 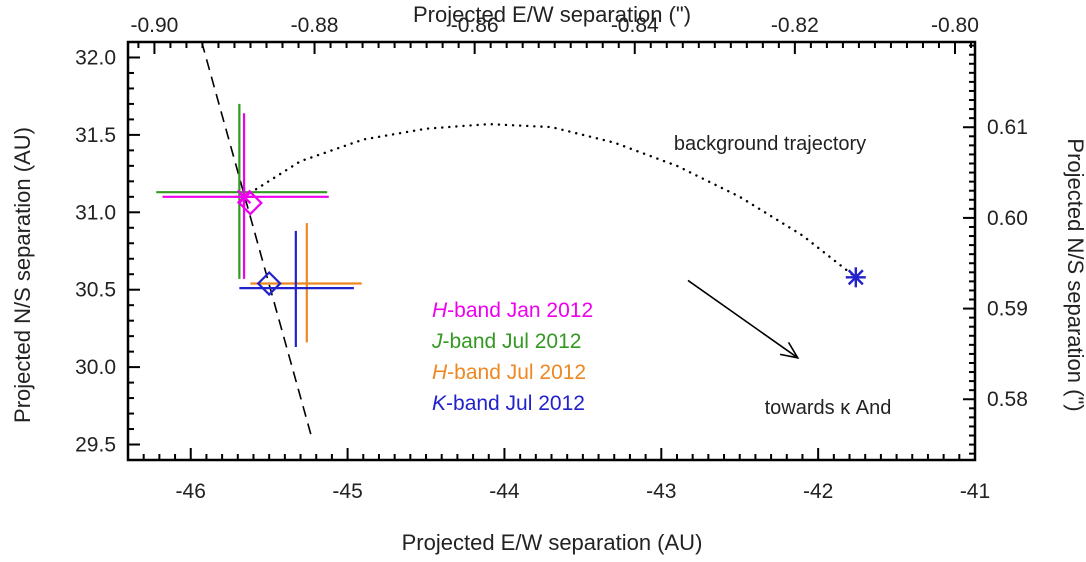 What do you see at coordinates (635, 25) in the screenshot?
I see `x-top-tick-label: -0.84` at bounding box center [635, 25].